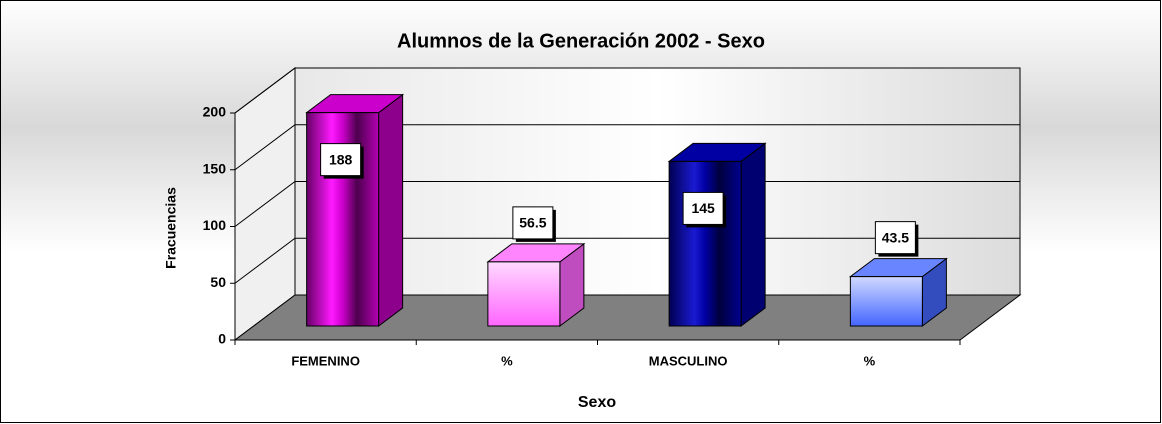 This screenshot has height=424, width=1162. What do you see at coordinates (325, 360) in the screenshot?
I see `x-tick-label: FEMENINO` at bounding box center [325, 360].